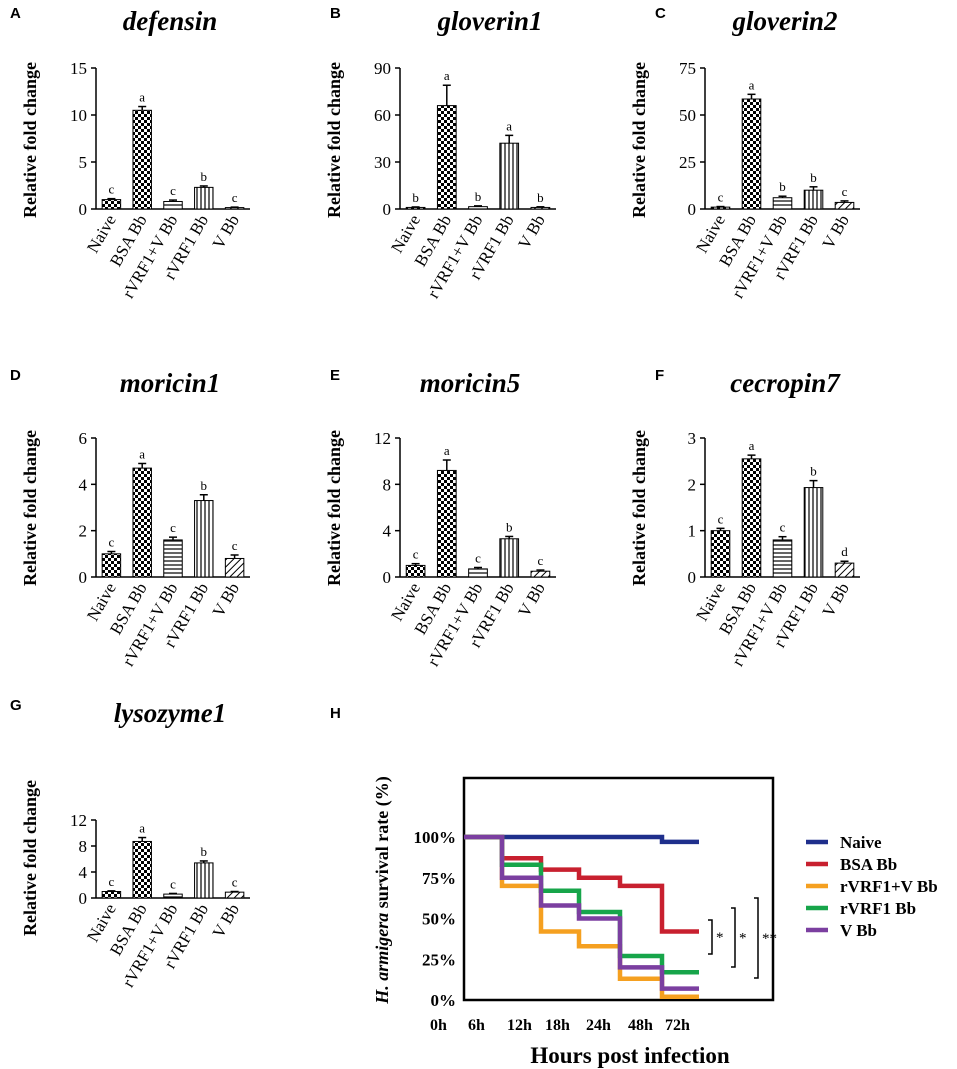  What do you see at coordinates (581, 839) in the screenshot?
I see `series-line-naive` at bounding box center [581, 839].